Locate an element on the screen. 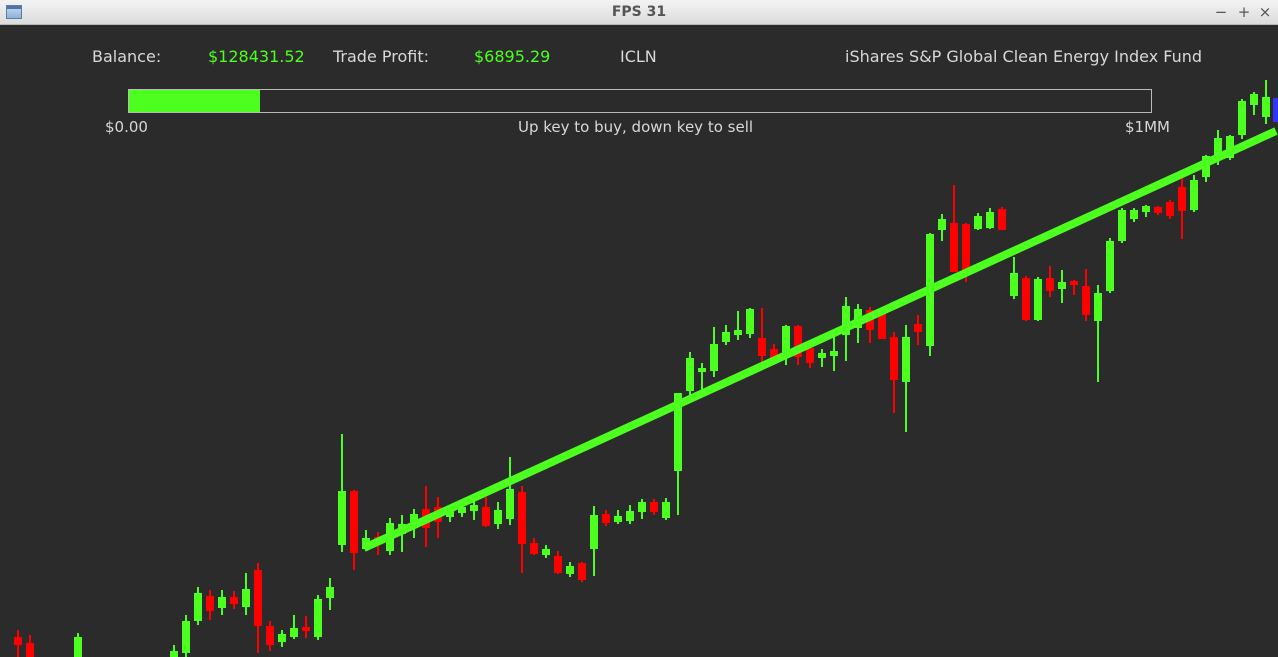  progress-max-label: $1MM is located at coordinates (1147, 127).